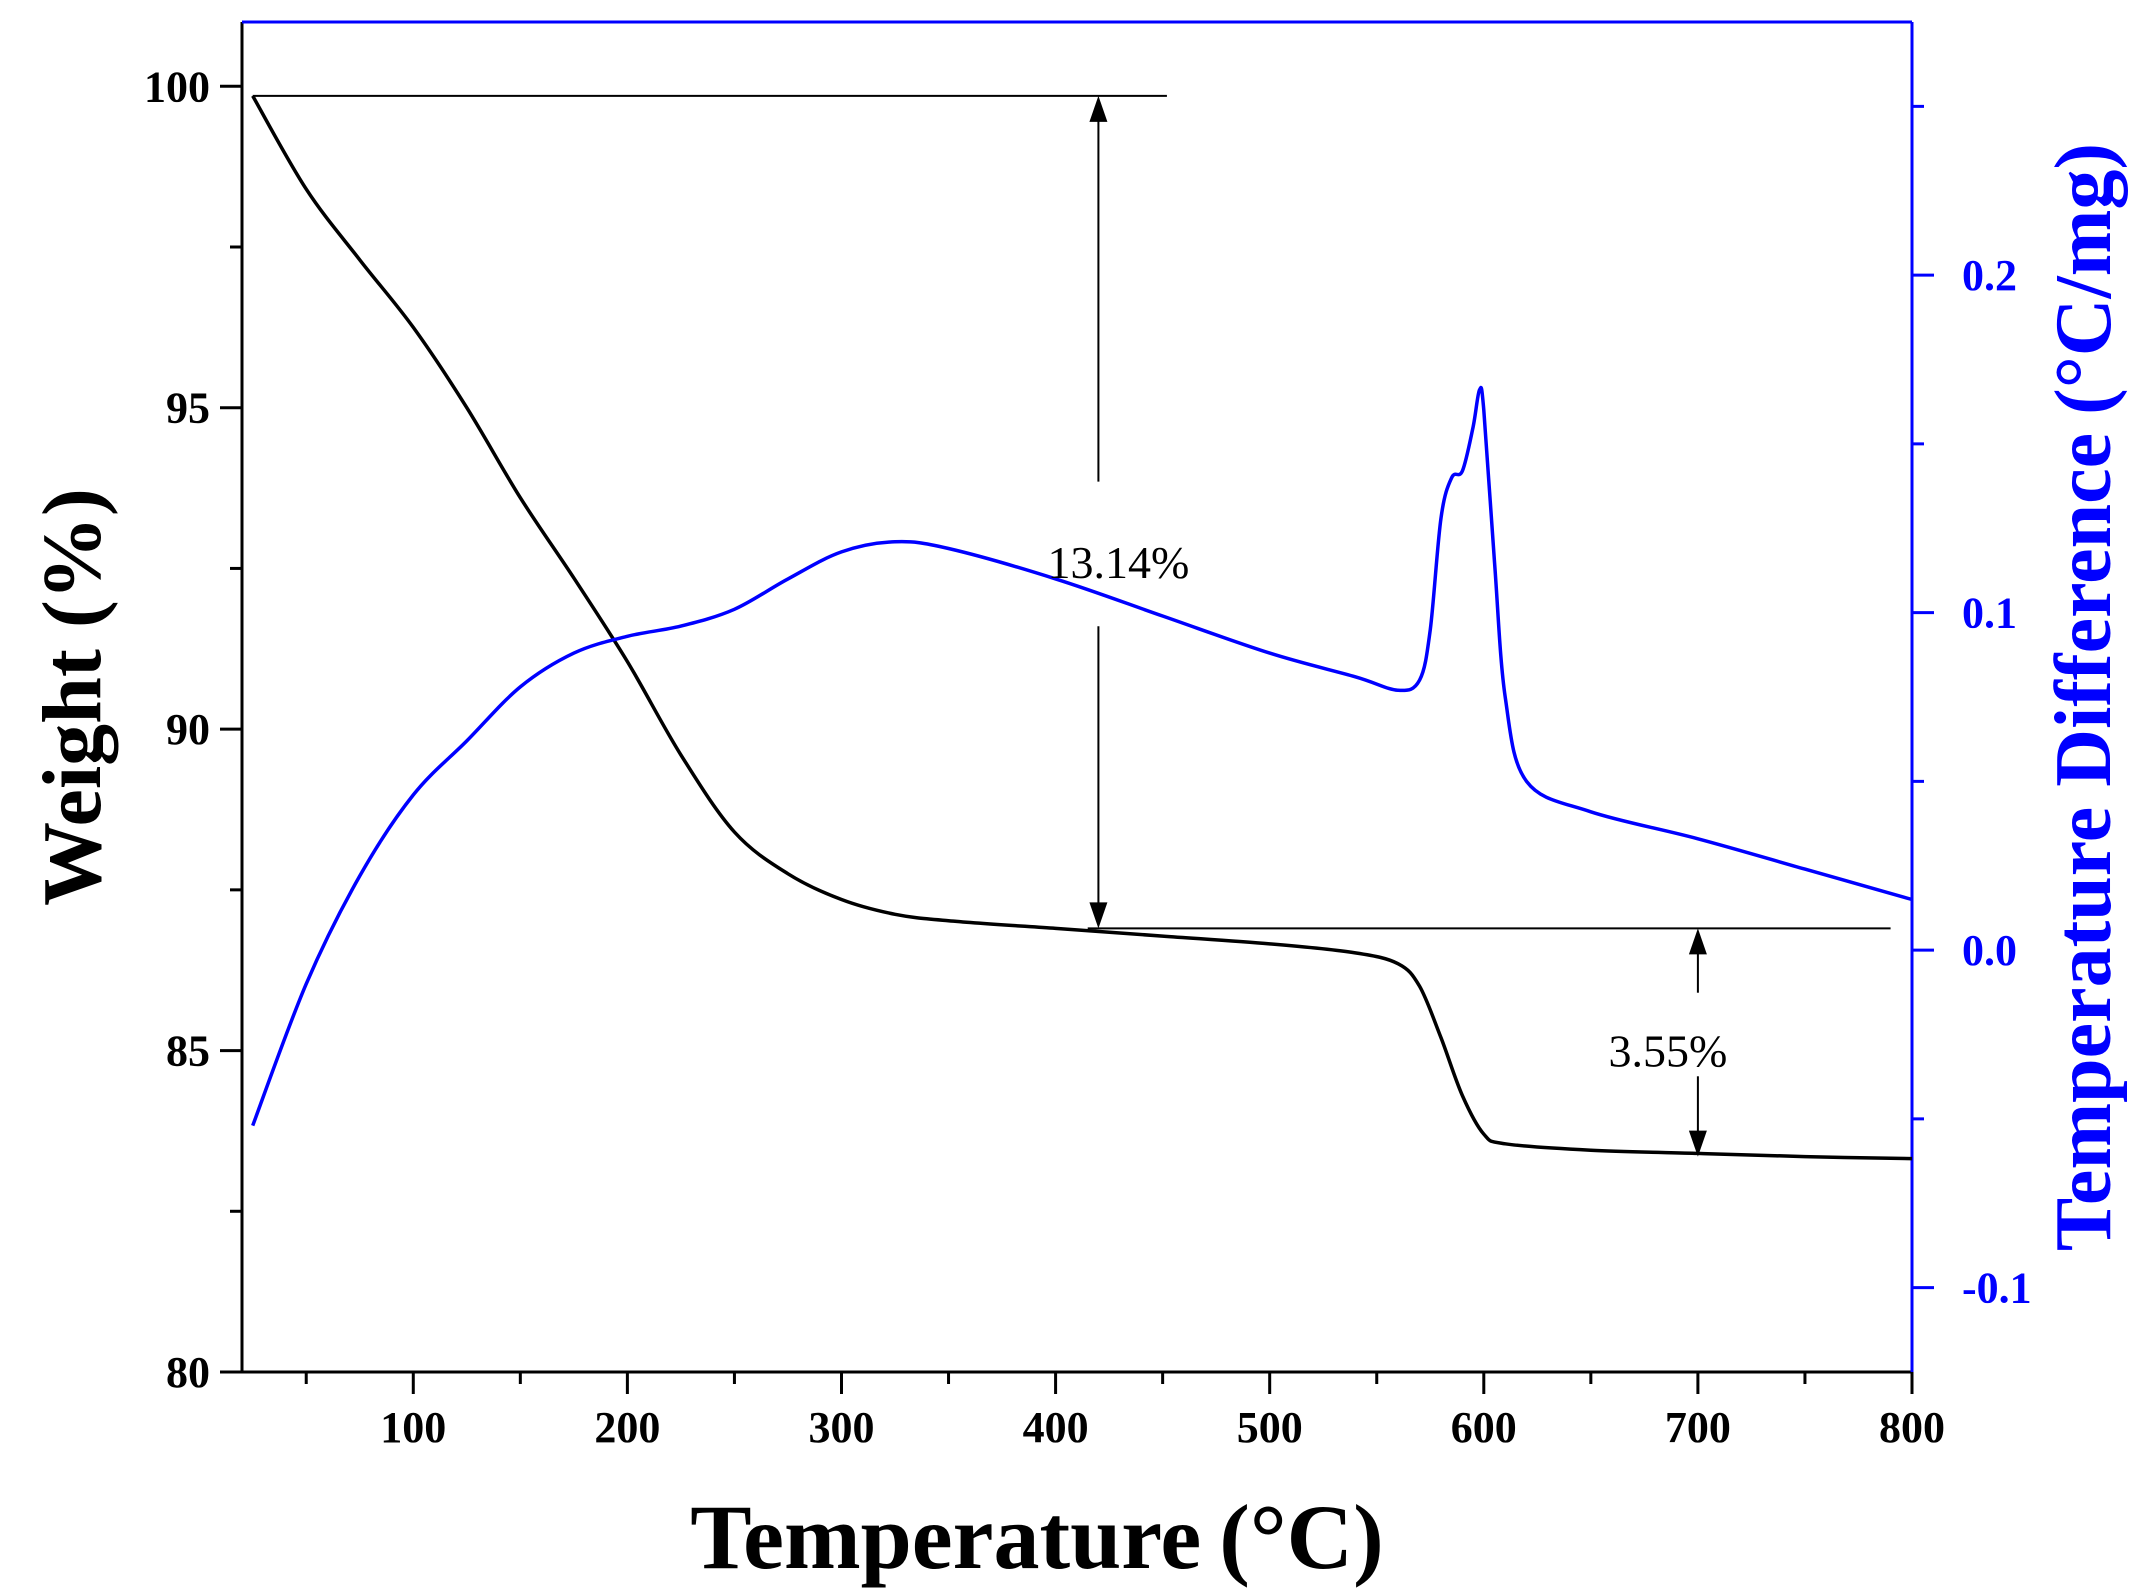 The image size is (2145, 1590). Describe the element at coordinates (177, 86) in the screenshot. I see `y-tick-label: 100` at that location.